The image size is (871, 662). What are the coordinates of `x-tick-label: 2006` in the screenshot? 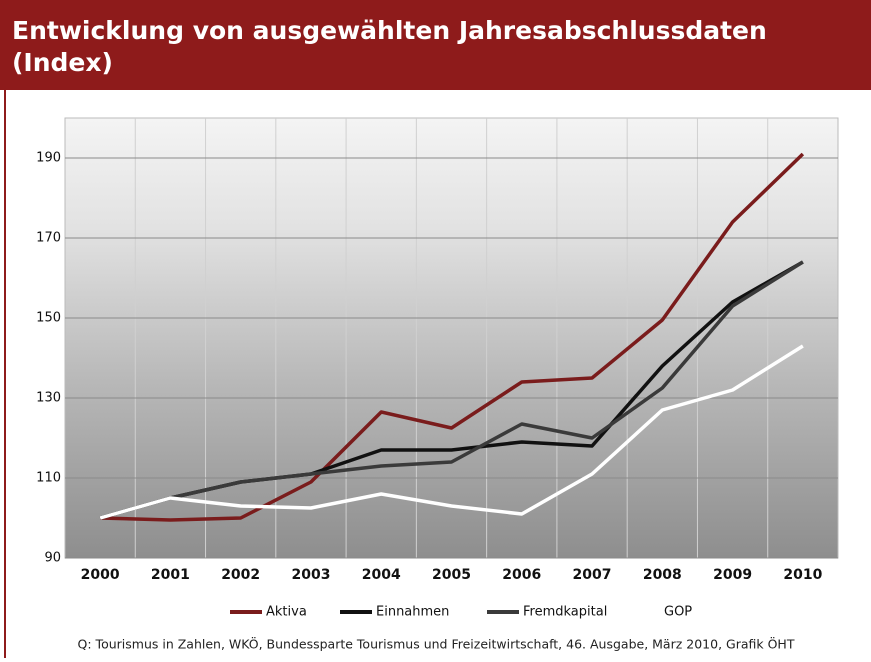 It's located at (521, 575).